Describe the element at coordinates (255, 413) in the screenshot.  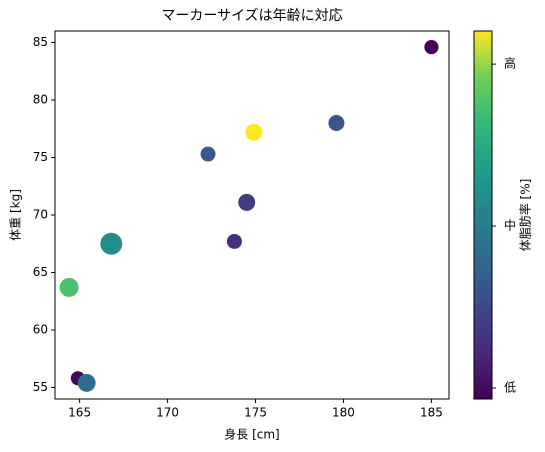
I see `x-tick-label: 175` at that location.